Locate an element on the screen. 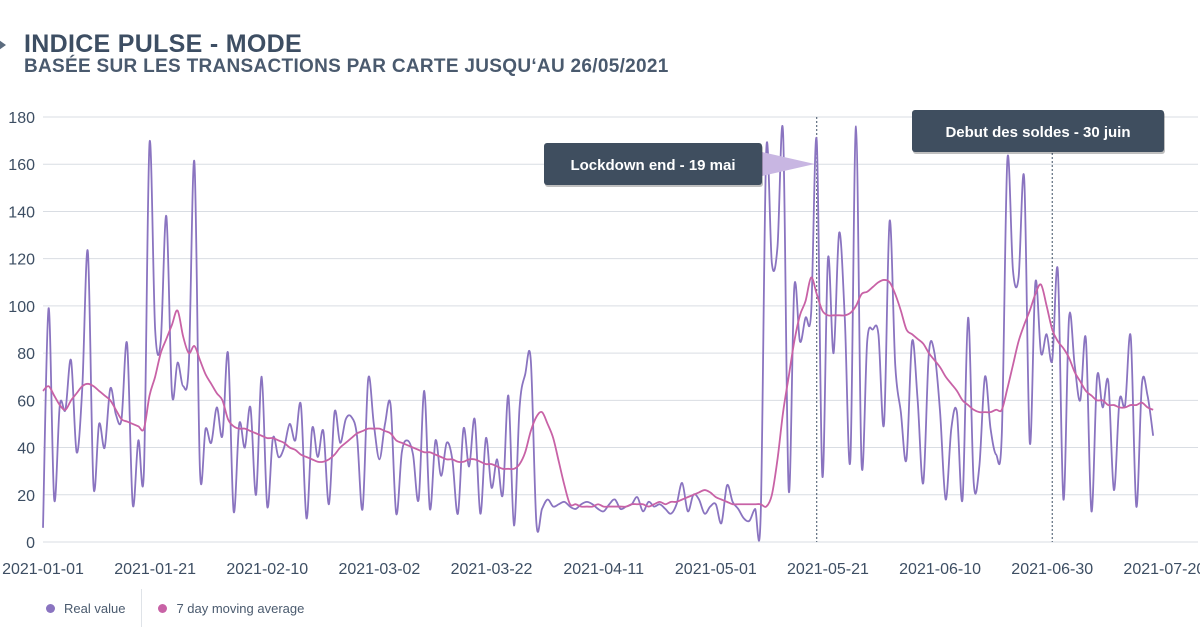 Image resolution: width=1200 pixels, height=627 pixels. y-tick-label-80: 80 is located at coordinates (26, 354).